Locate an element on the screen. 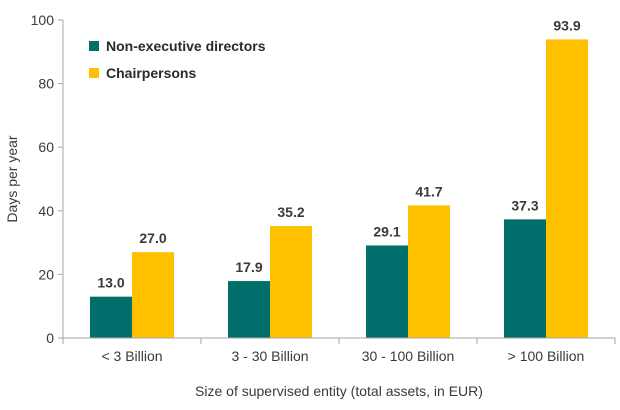 This screenshot has width=620, height=410. legend-swatch-chairpersons is located at coordinates (94, 73).